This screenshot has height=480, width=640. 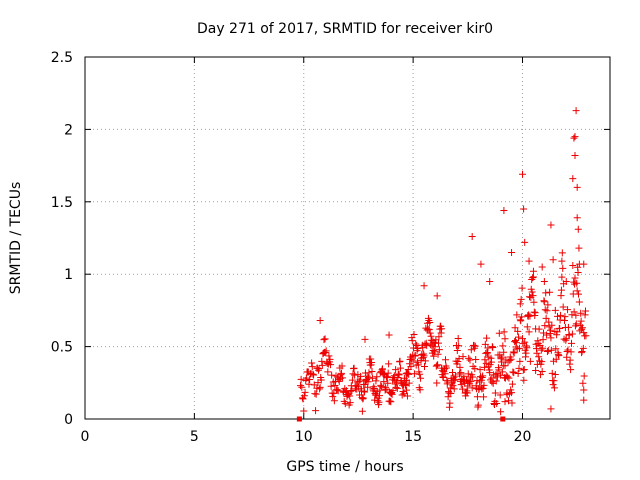 I want to click on x-tick-label: 15, so click(x=413, y=437).